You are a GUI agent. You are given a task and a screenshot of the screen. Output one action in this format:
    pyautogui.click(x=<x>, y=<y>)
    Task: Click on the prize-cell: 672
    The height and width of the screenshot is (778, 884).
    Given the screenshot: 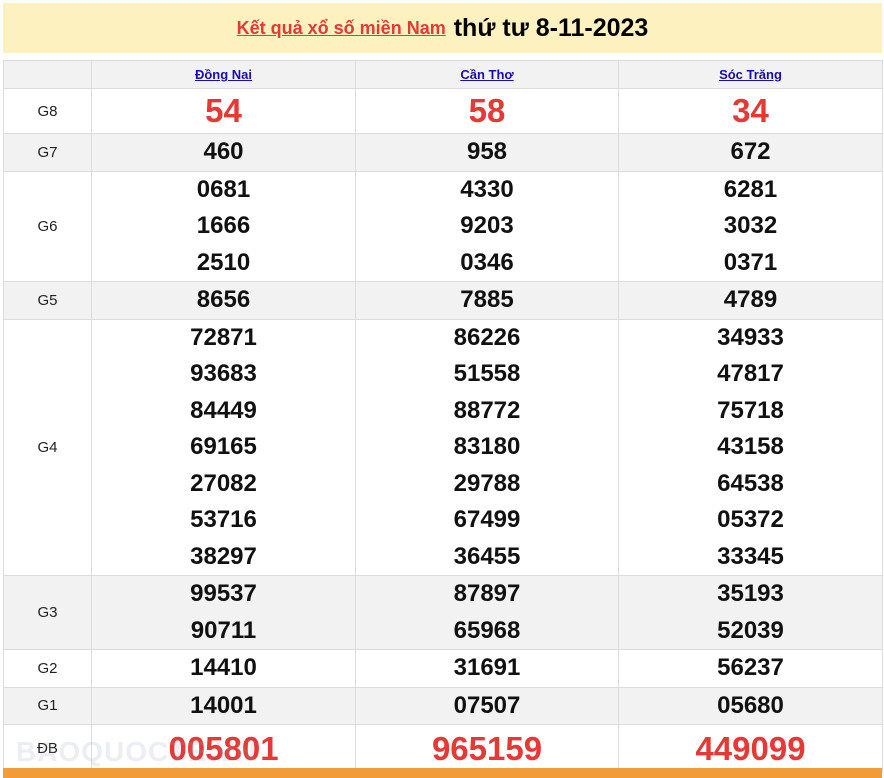 What is the action you would take?
    pyautogui.click(x=750, y=152)
    